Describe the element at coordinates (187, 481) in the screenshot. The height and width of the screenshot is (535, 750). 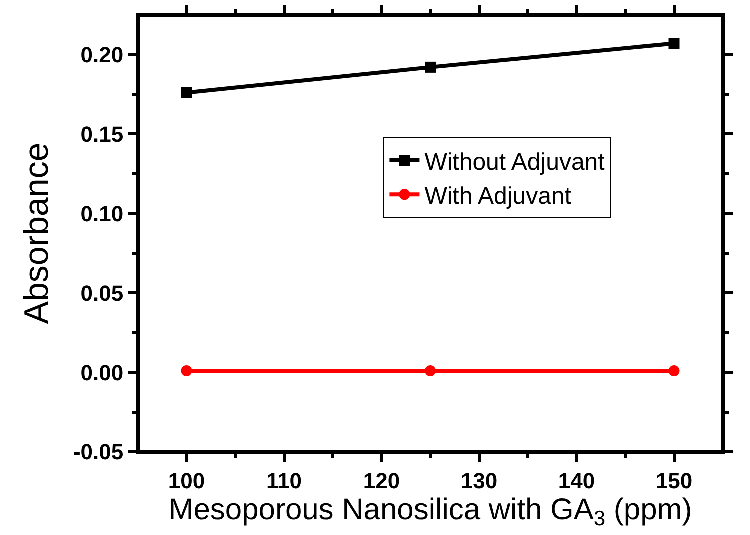
I see `x-tick-label: 100` at that location.